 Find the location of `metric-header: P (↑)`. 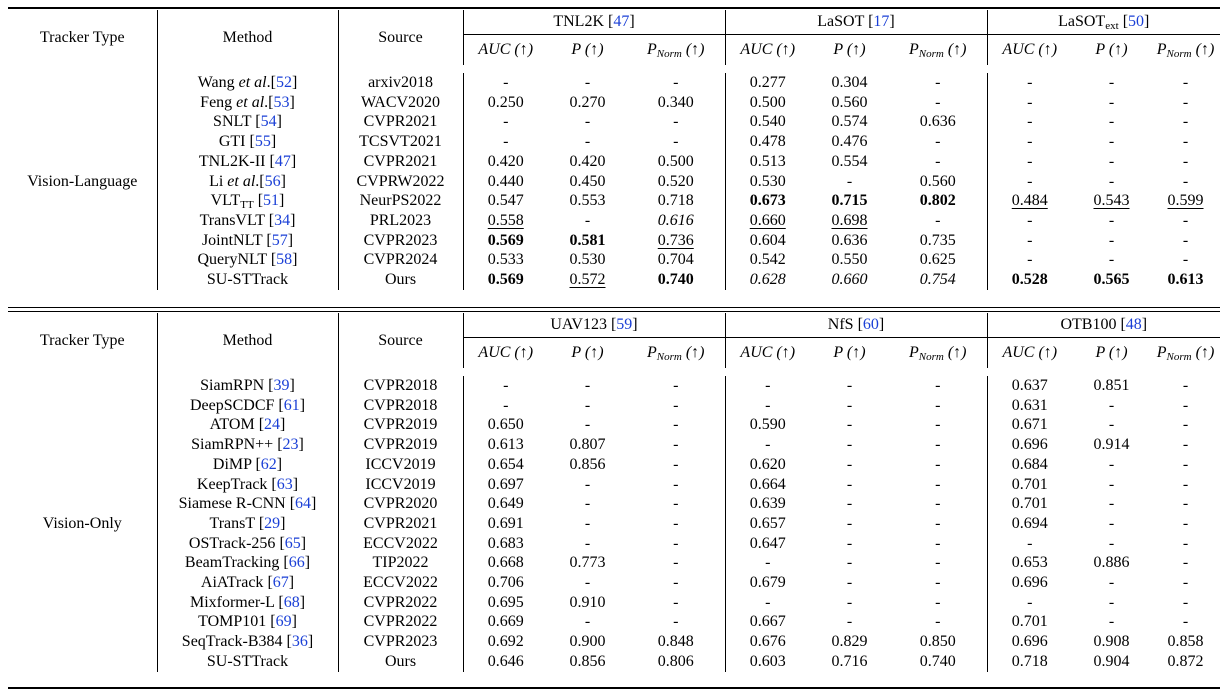

metric-header: P (↑) is located at coordinates (587, 352).